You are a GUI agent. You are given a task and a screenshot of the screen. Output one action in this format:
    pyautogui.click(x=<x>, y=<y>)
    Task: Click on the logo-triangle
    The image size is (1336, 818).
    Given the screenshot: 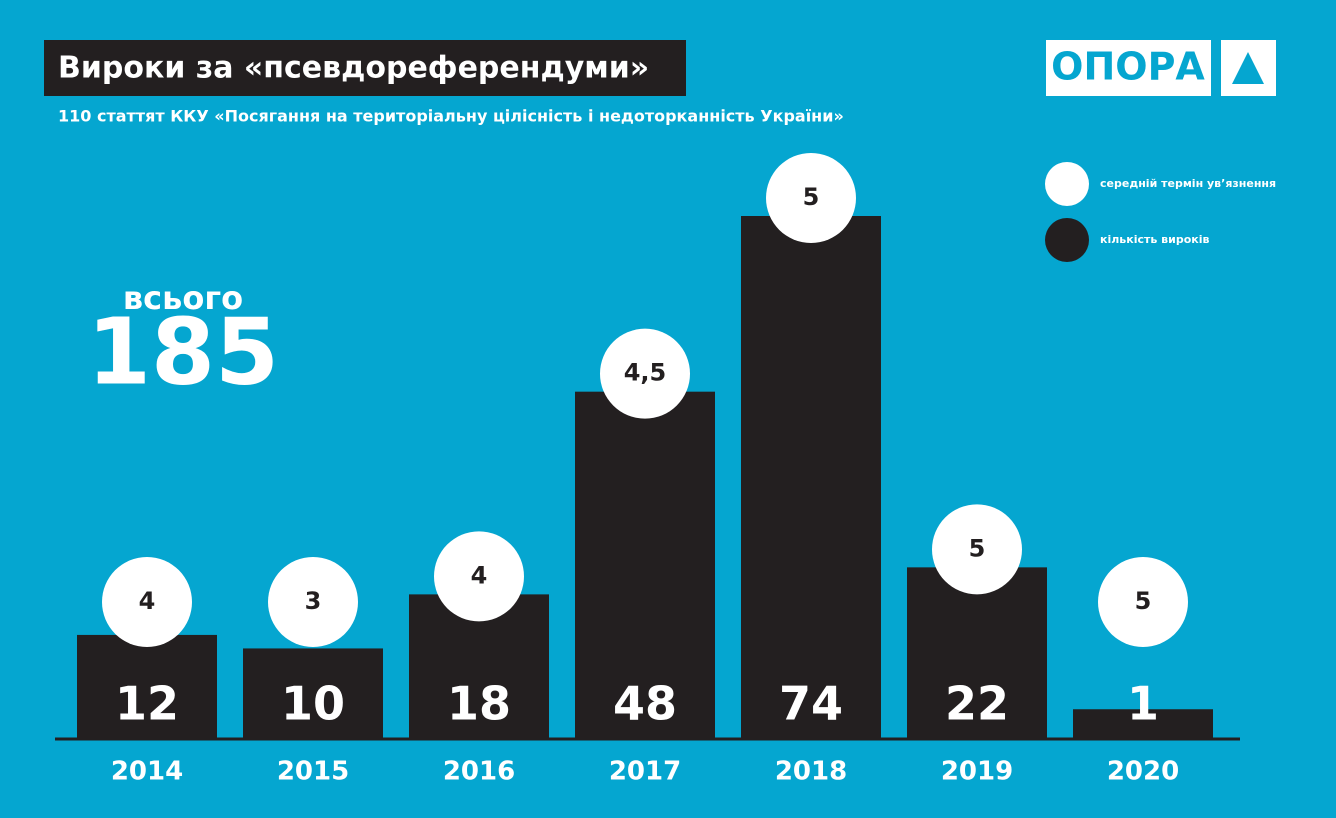 What is the action you would take?
    pyautogui.click(x=1248, y=68)
    